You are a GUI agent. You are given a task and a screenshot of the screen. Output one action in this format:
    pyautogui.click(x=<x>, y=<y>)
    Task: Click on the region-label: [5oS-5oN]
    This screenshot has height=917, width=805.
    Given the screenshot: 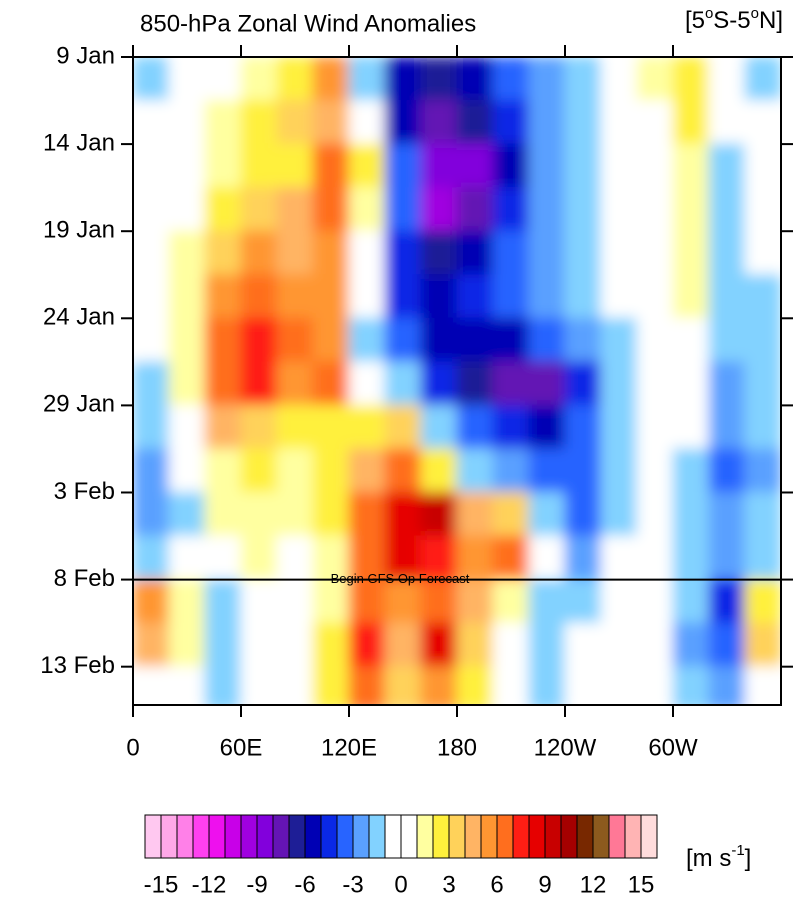 What is the action you would take?
    pyautogui.click(x=734, y=19)
    